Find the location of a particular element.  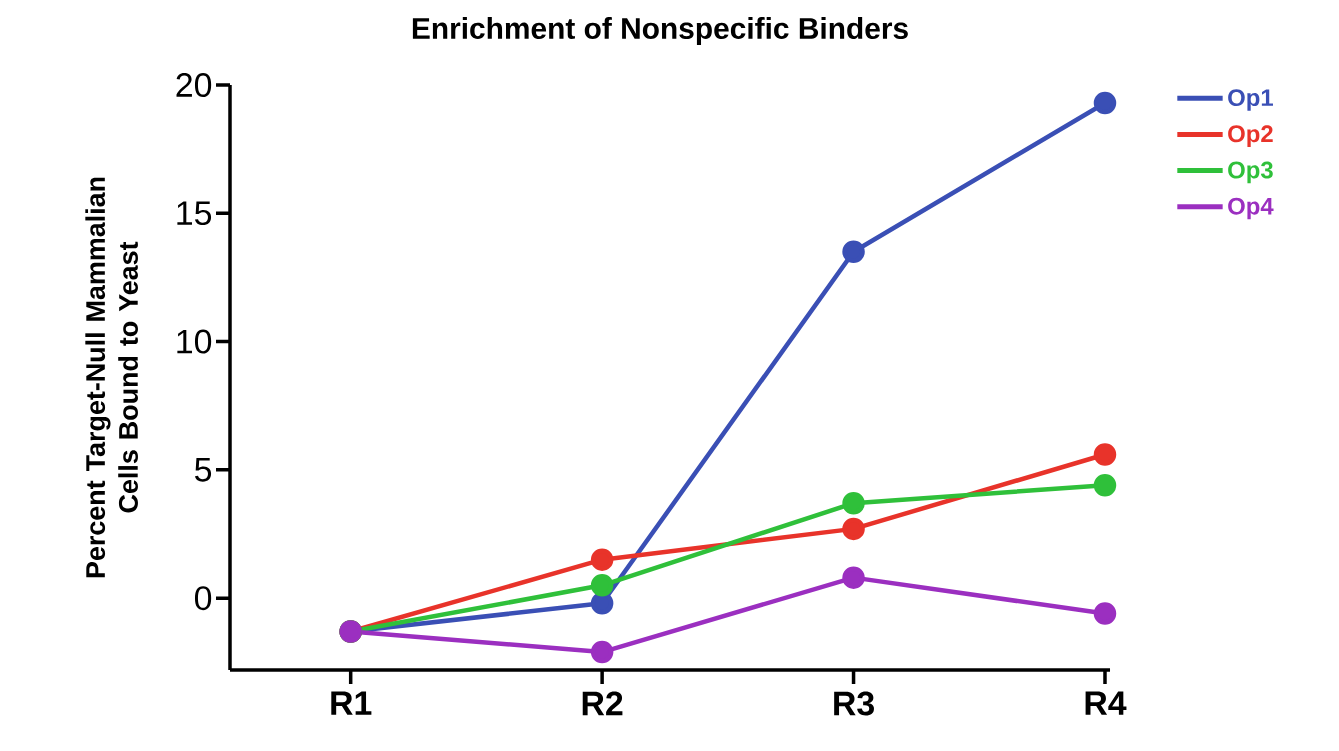

y-tick-label: 10 is located at coordinates (194, 341).